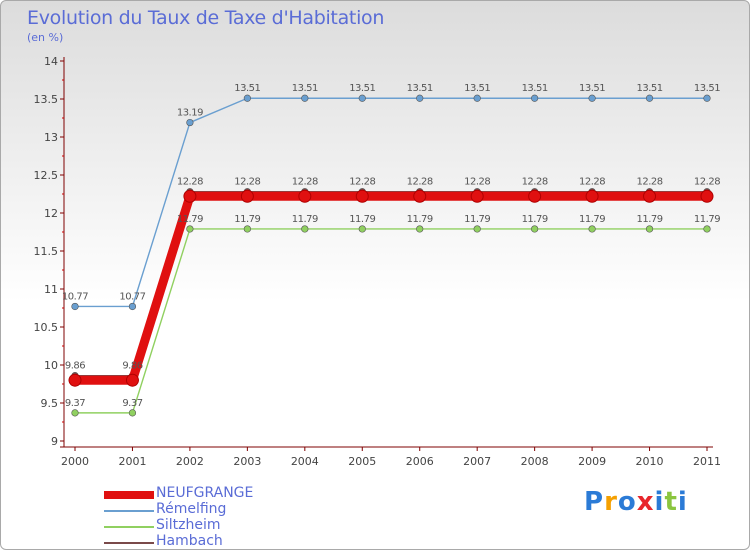 The image size is (750, 550). Describe the element at coordinates (206, 18) in the screenshot. I see `chart-title: Evolution du Taux de Taxe d'Habitation` at that location.